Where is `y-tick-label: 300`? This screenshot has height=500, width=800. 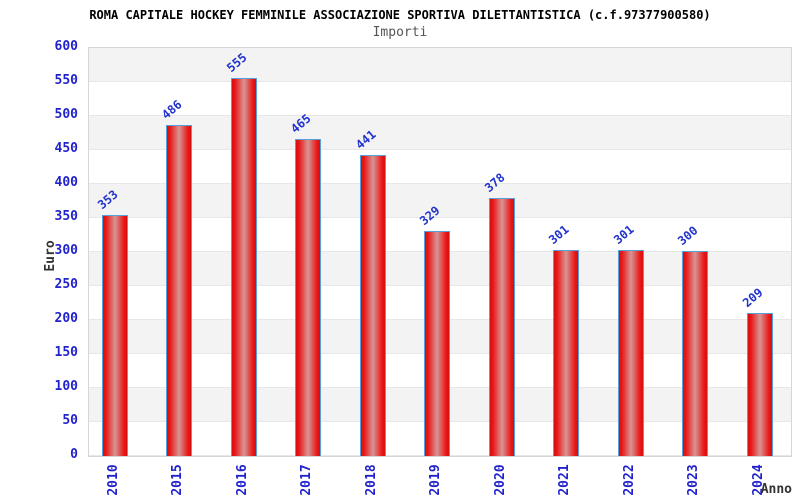
y-tick-label: 300 is located at coordinates (66, 250).